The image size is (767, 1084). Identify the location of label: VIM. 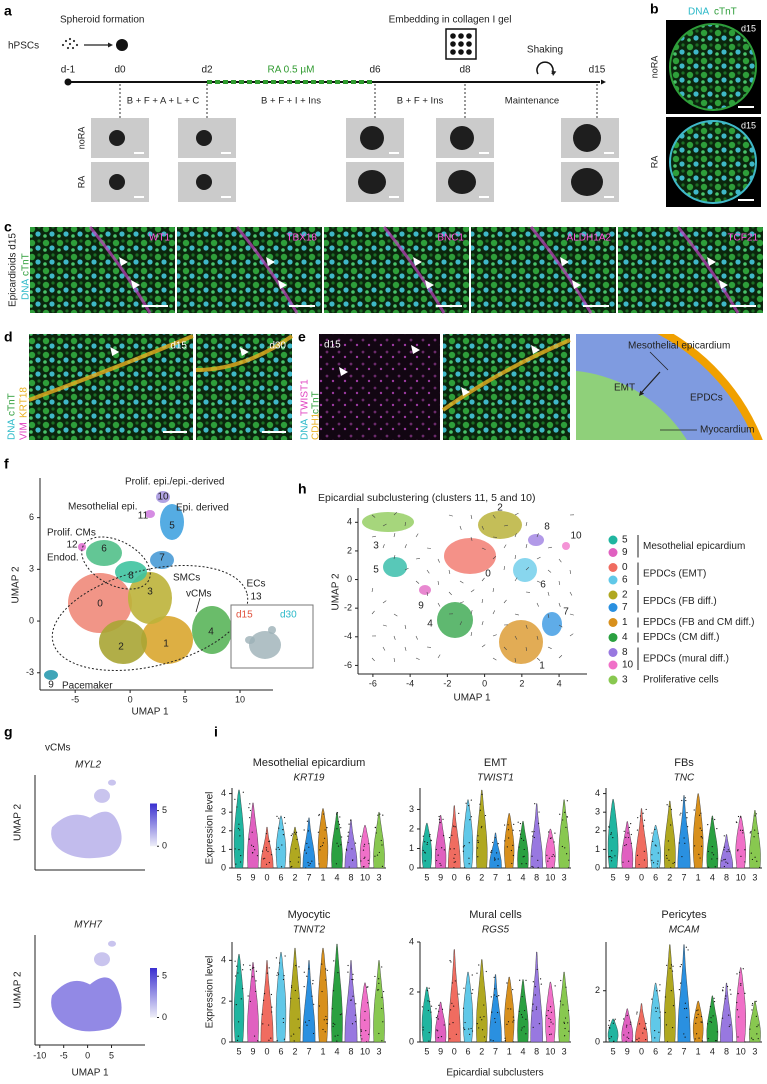
(24, 431).